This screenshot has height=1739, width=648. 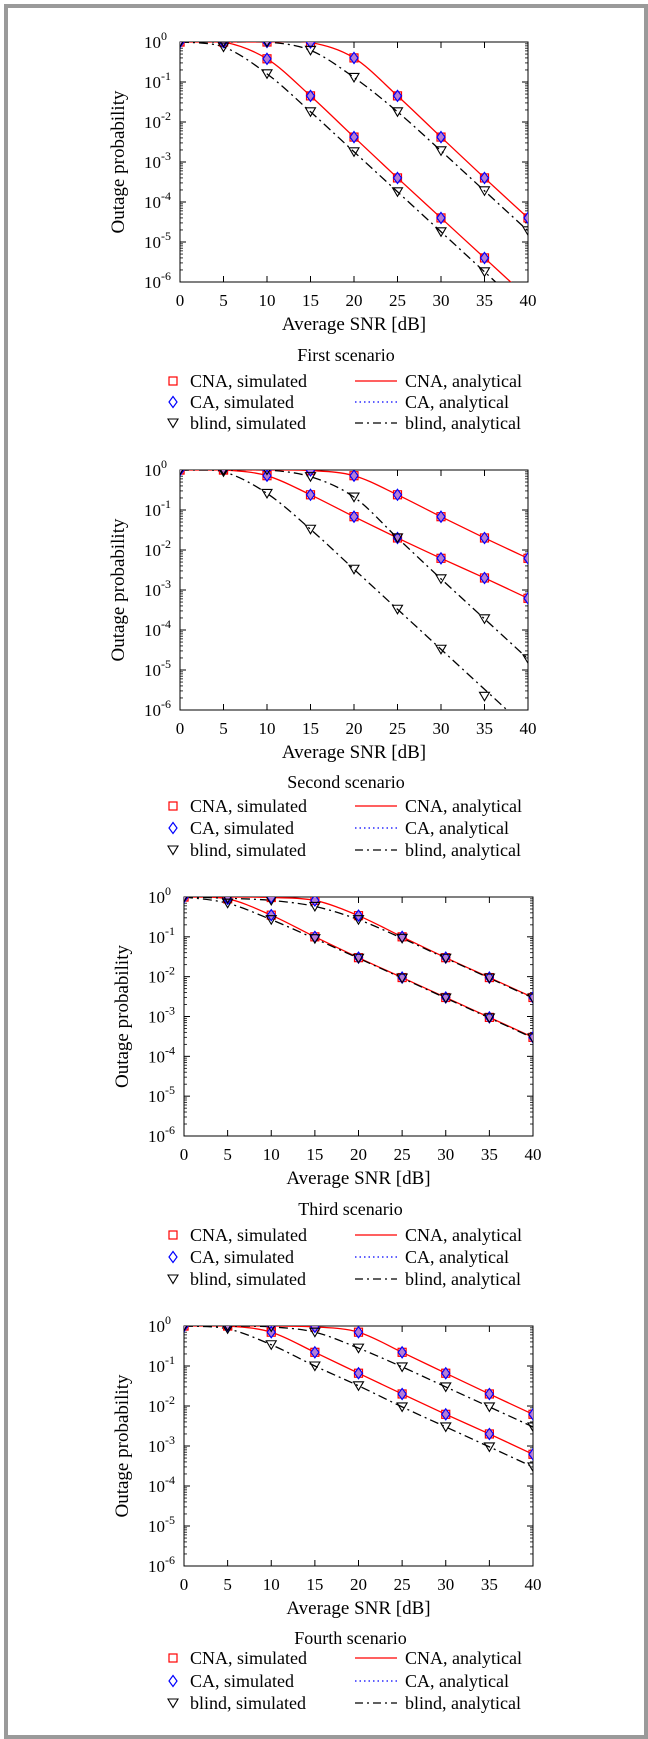 What do you see at coordinates (358, 1016) in the screenshot?
I see `plot-area` at bounding box center [358, 1016].